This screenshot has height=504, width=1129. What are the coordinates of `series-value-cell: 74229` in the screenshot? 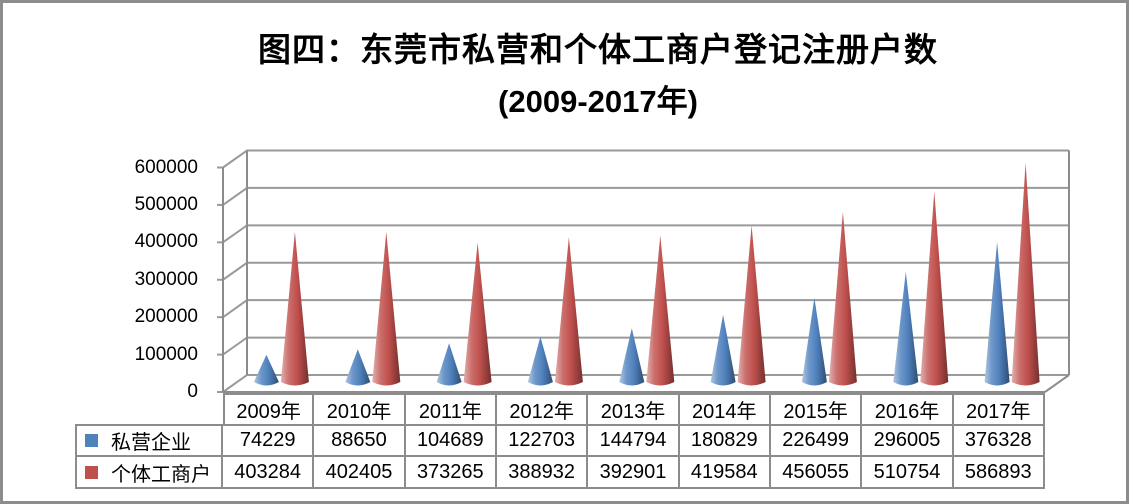 It's located at (269, 439).